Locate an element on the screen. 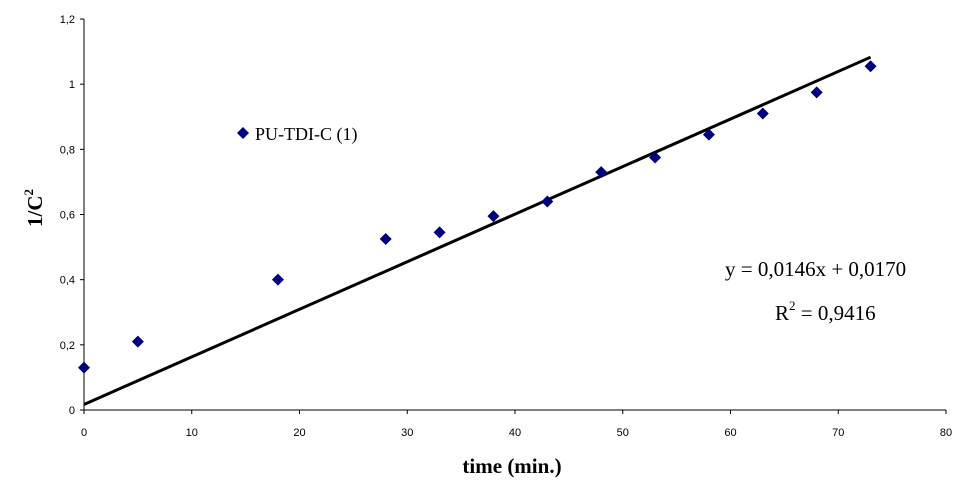 The height and width of the screenshot is (485, 959). legend: PU-TDI-C (1) is located at coordinates (297, 134).